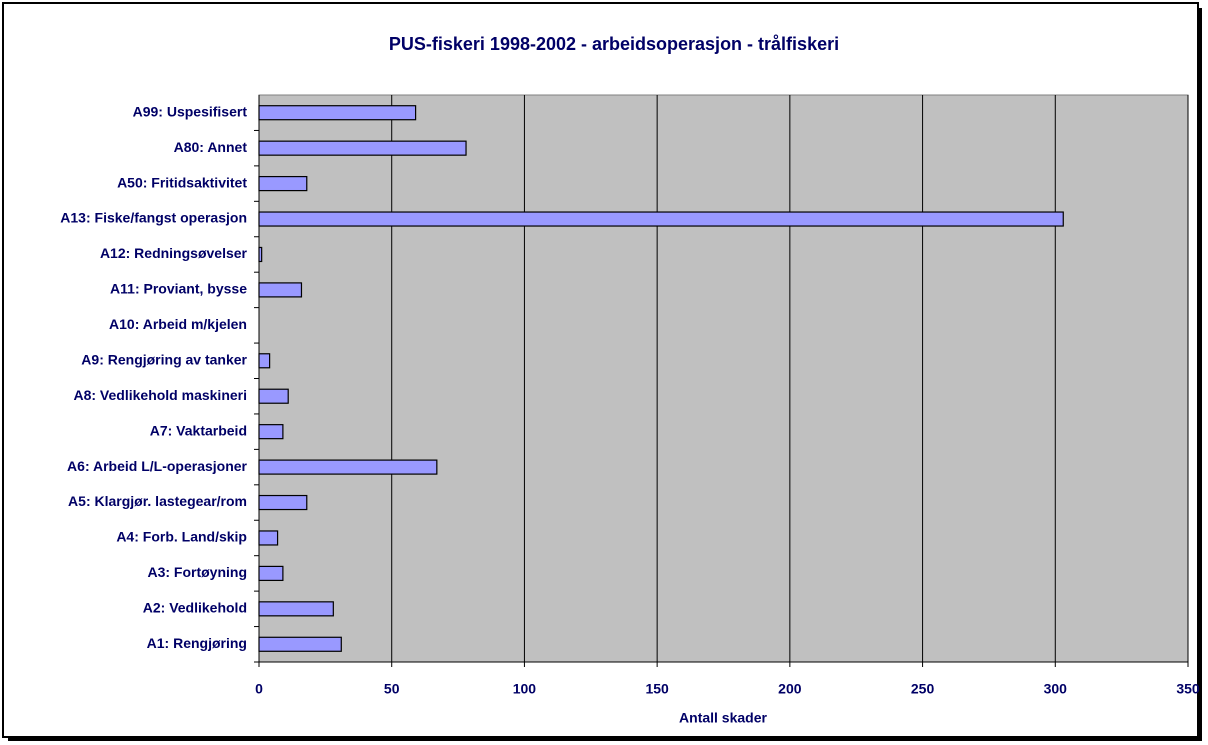 The image size is (1208, 745). I want to click on y-tick-label: A4: Forb. Land/skip, so click(181, 537).